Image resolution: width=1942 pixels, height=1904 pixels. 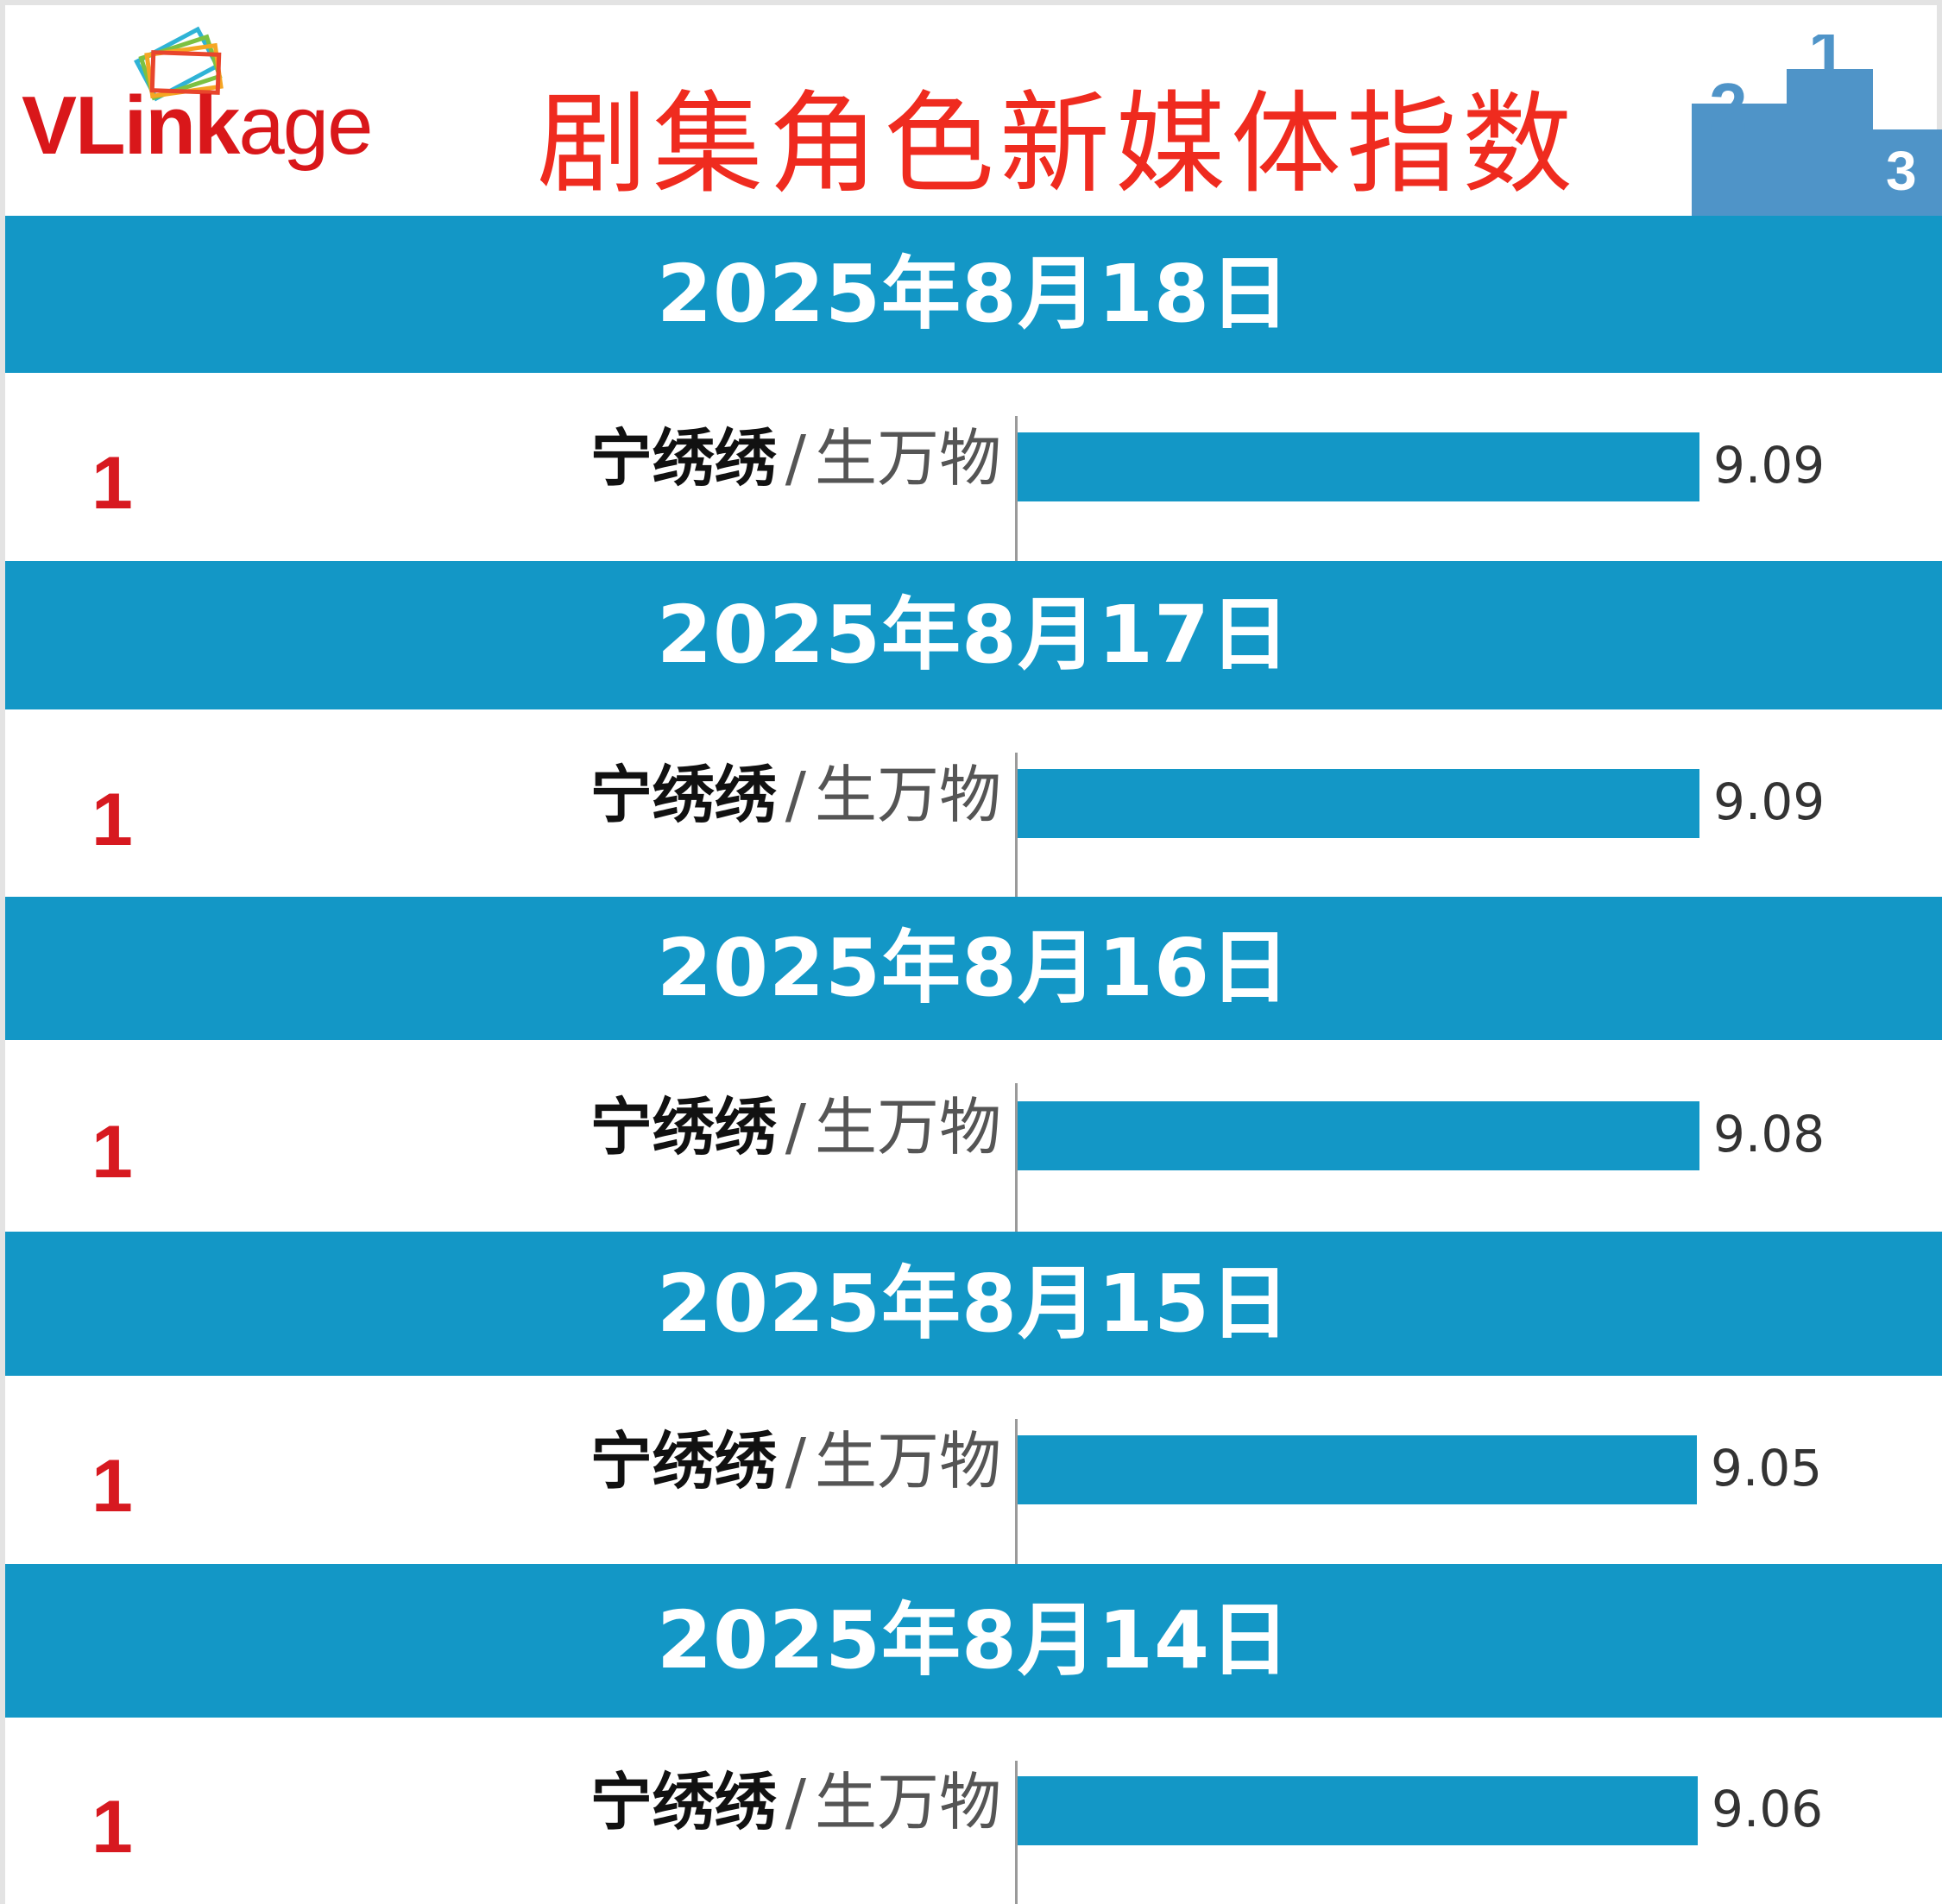 What do you see at coordinates (973, 635) in the screenshot?
I see `date-header: 2025年8月17日` at bounding box center [973, 635].